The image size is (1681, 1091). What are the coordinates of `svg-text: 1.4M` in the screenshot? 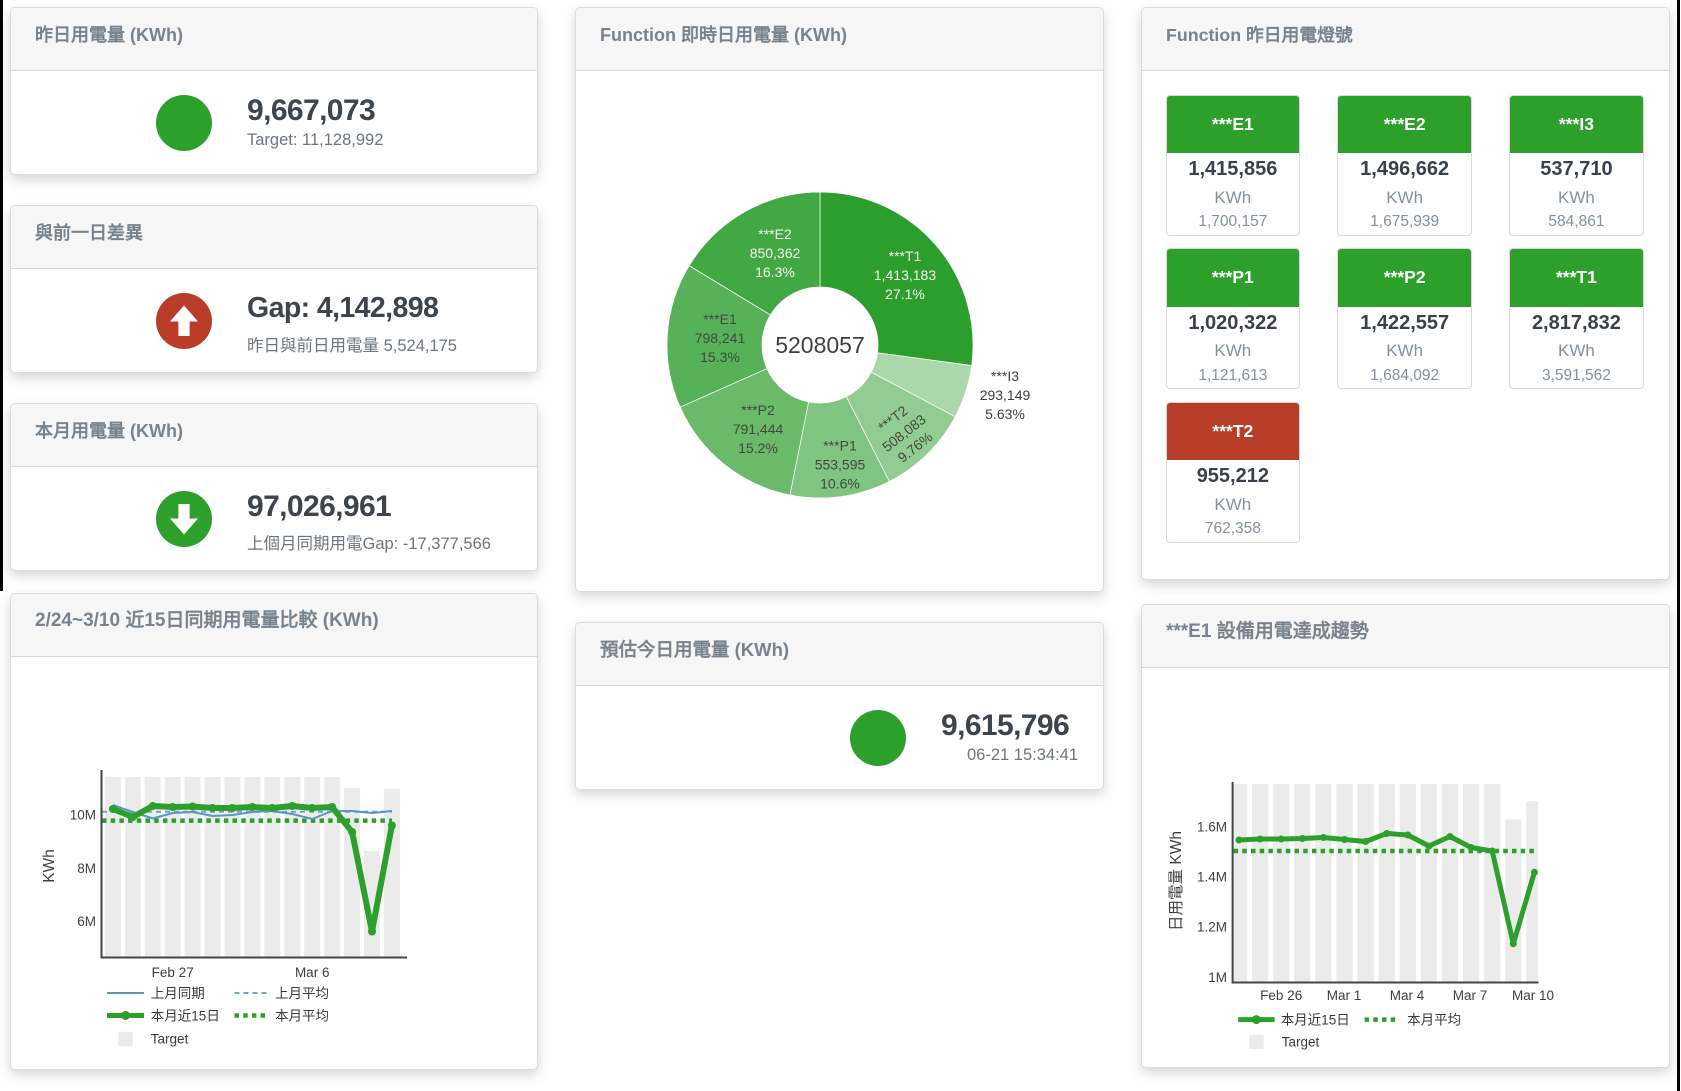 It's located at (1212, 877).